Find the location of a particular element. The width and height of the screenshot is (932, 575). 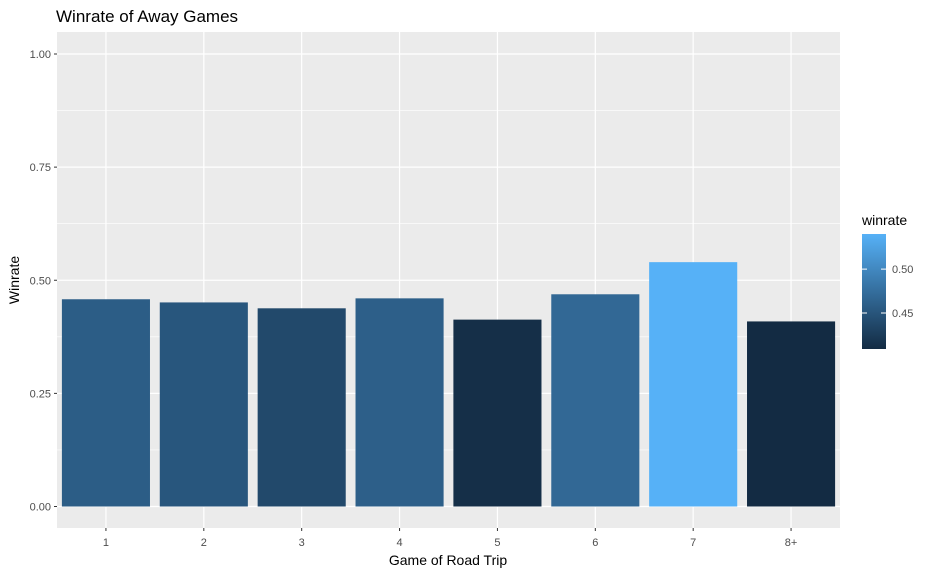

y-axis-ticks: 0.00 0.25 0.50 0.75 1.00 is located at coordinates (43, 281).